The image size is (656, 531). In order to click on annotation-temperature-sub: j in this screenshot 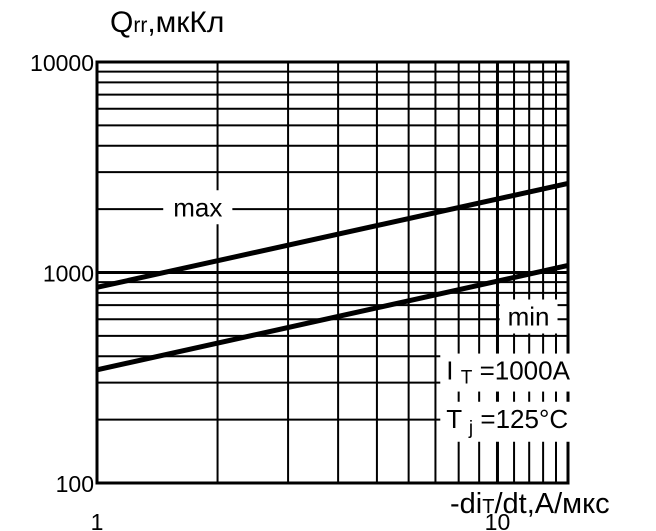, I will do `click(470, 428)`.